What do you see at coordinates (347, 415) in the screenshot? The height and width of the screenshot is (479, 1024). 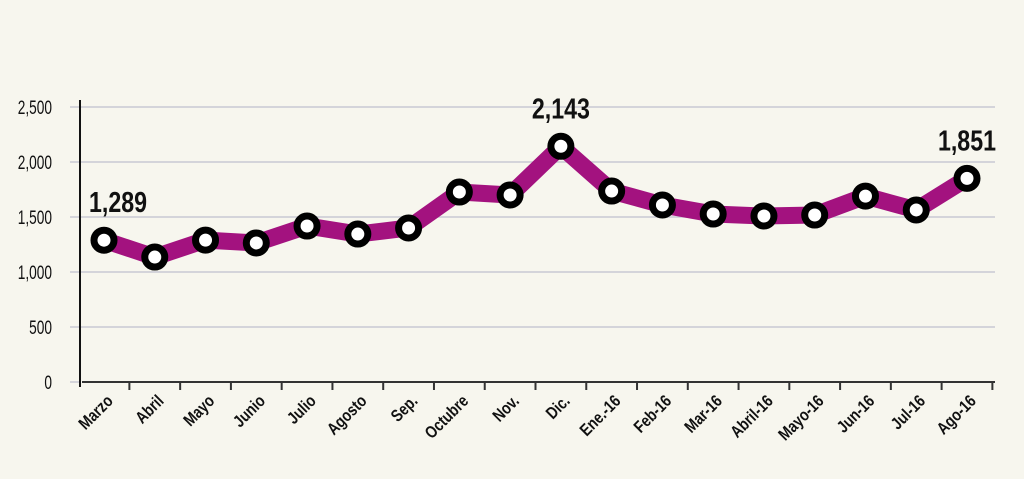 I see `x-tick-label: Agosto` at bounding box center [347, 415].